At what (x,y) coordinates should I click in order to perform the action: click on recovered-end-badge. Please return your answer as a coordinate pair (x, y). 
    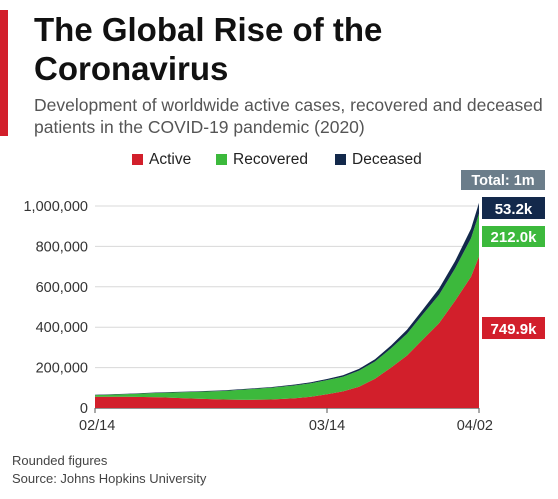
    Looking at the image, I should click on (513, 236).